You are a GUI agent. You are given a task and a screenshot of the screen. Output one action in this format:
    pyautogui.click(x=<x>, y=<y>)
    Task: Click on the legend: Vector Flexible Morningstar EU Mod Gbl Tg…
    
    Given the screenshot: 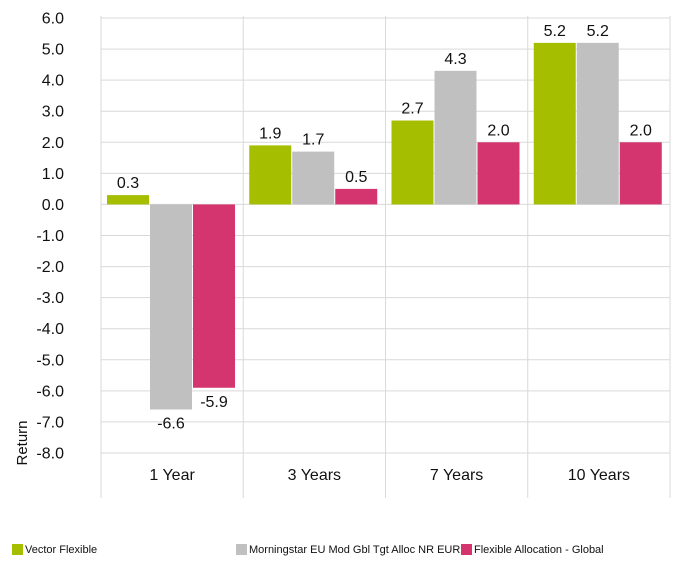 What is the action you would take?
    pyautogui.click(x=308, y=550)
    